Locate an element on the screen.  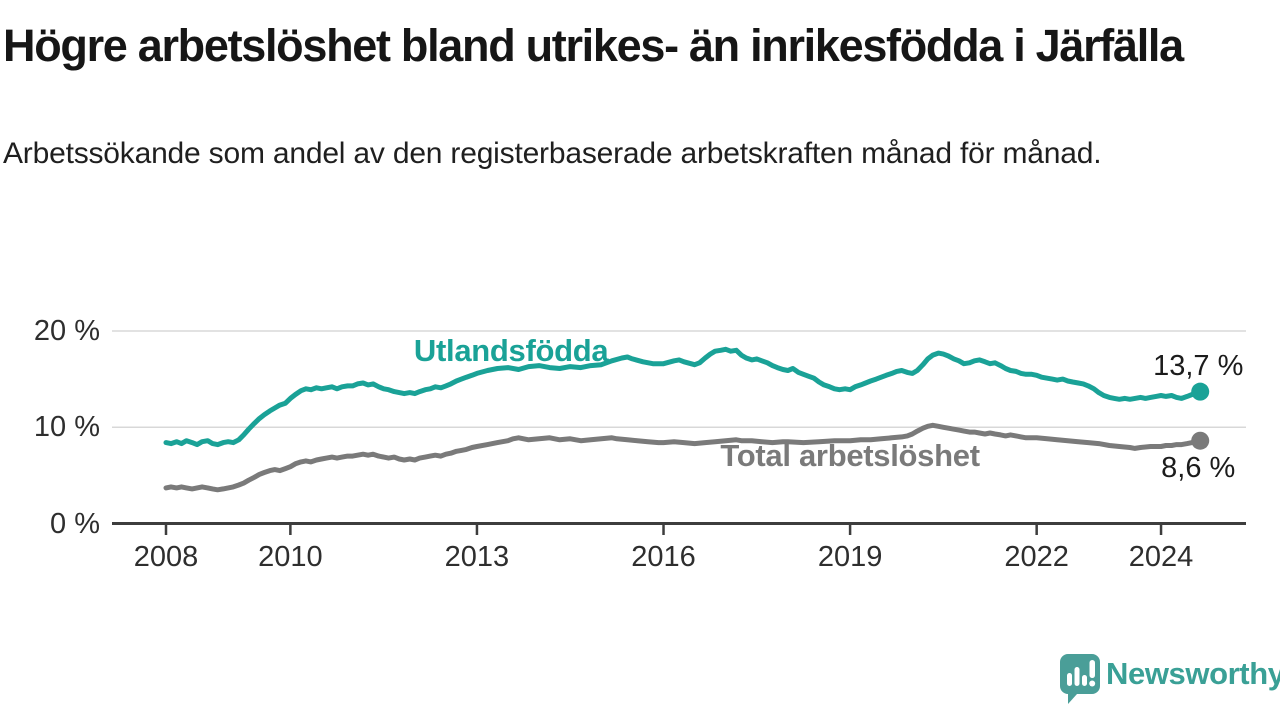
series-end-value-utlandsf-dda: 13,7 % is located at coordinates (1198, 365).